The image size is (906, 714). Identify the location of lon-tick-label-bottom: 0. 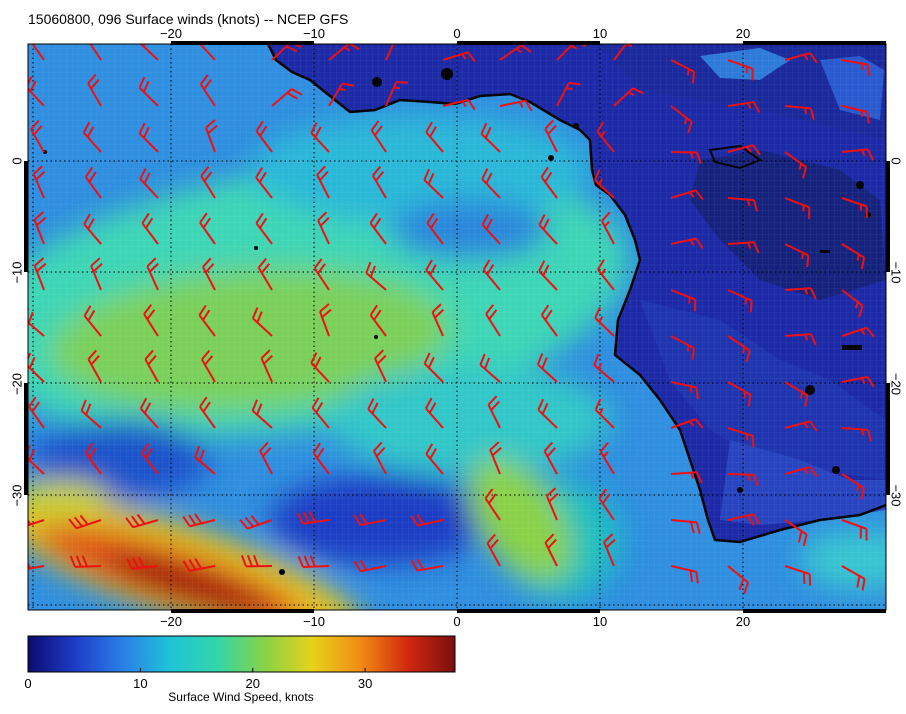
(456, 621).